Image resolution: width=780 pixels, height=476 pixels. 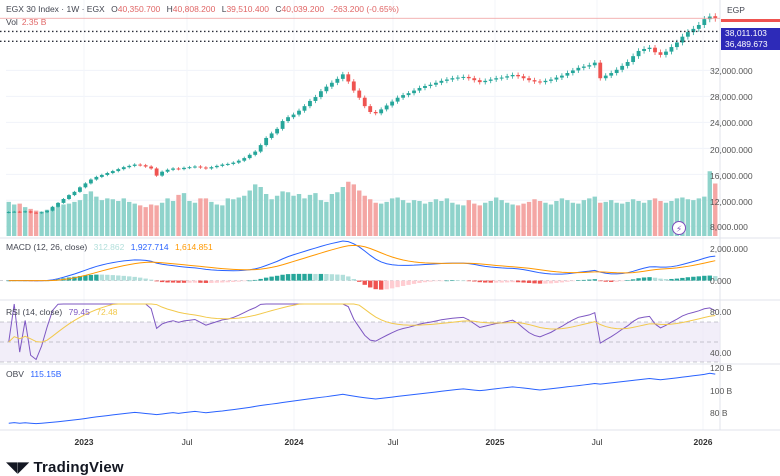 What do you see at coordinates (731, 97) in the screenshot?
I see `price-axis-tick: 28,000.000` at bounding box center [731, 97].